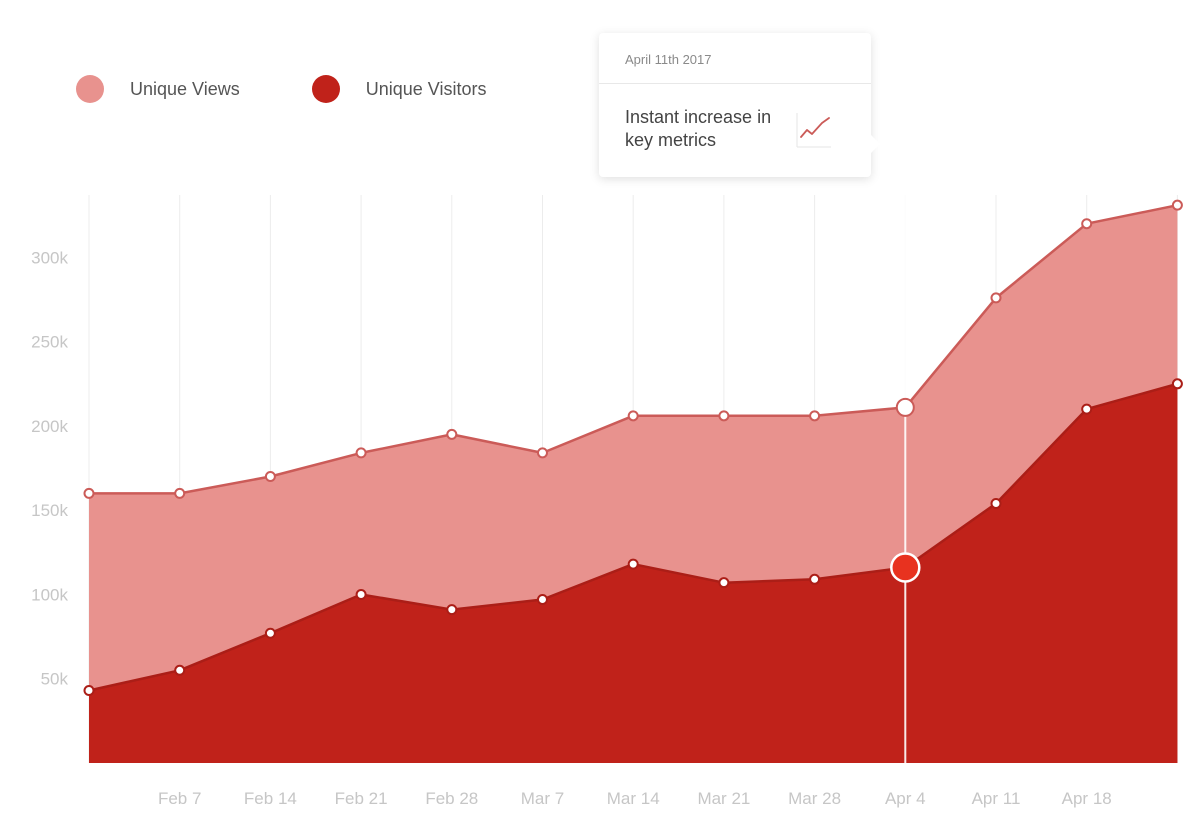  Describe the element at coordinates (542, 798) in the screenshot. I see `x-tick-label: Mar 7` at that location.